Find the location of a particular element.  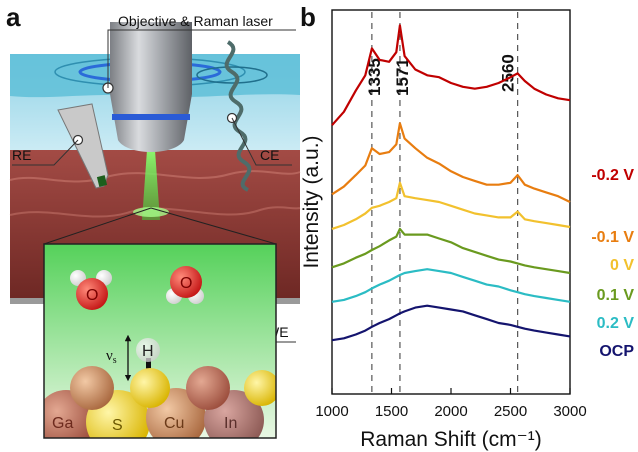

x-axis-title: Raman Shift (cm⁻¹) is located at coordinates (450, 439).